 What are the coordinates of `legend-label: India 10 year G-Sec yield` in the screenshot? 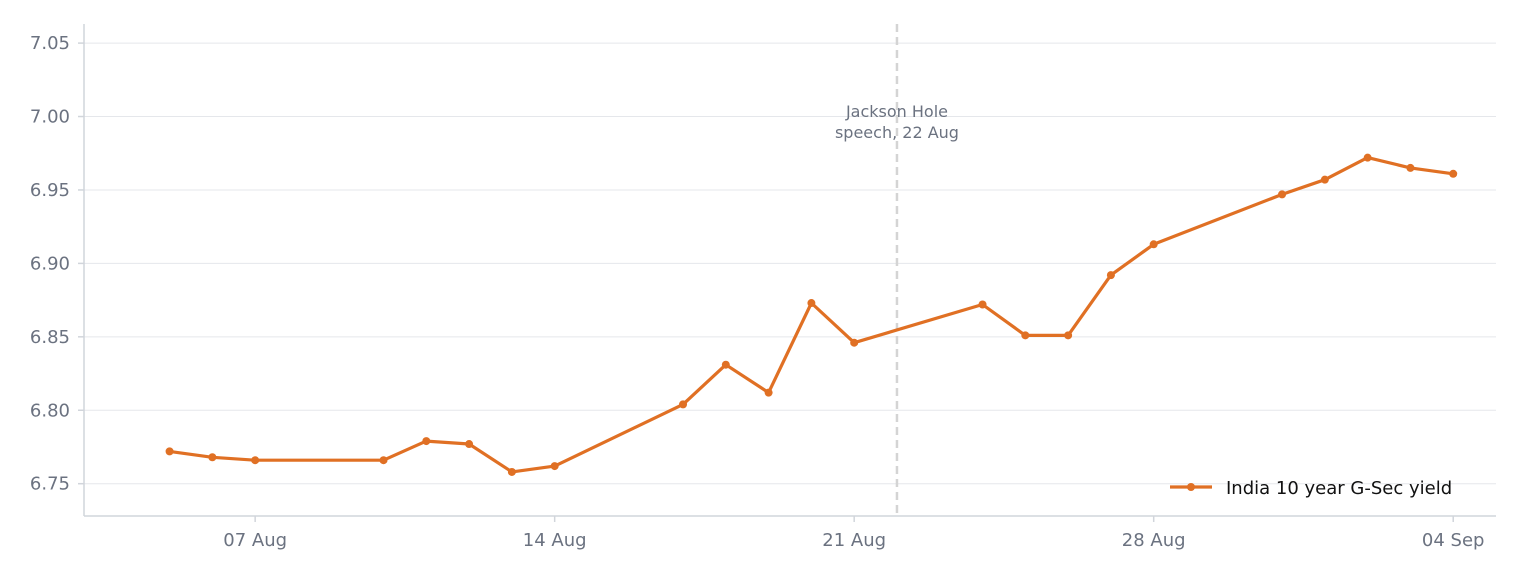 It's located at (1339, 488).